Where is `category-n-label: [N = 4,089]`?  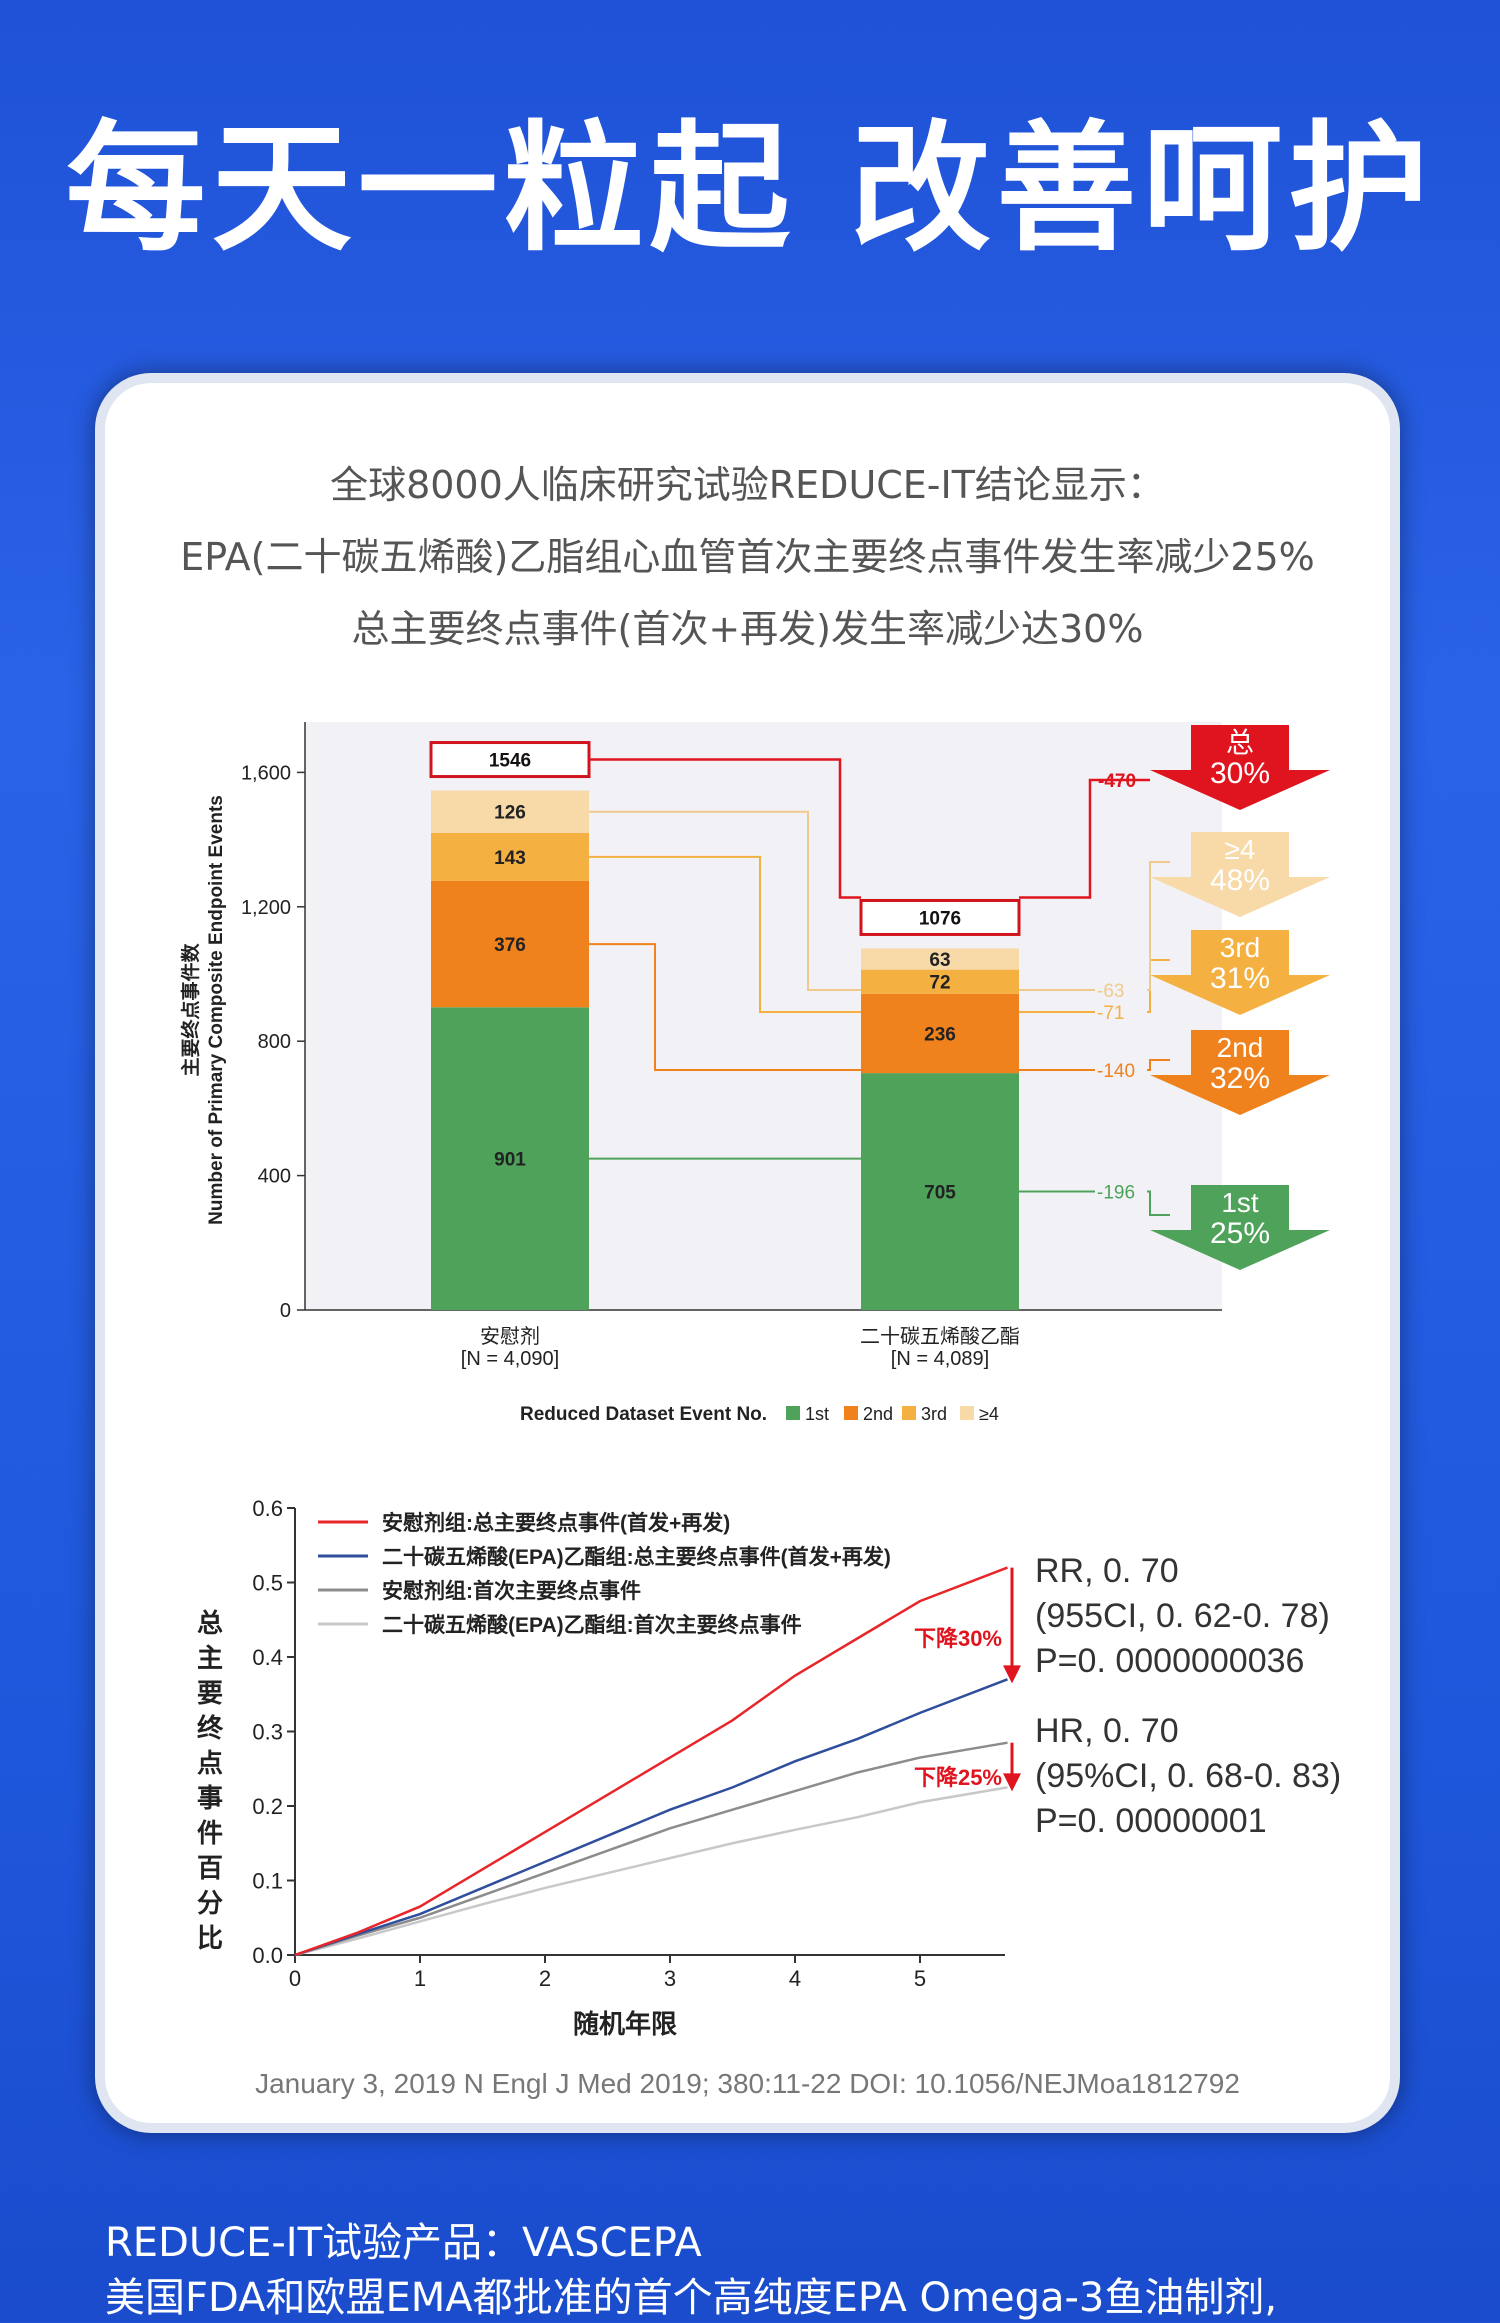
category-n-label: [N = 4,089] is located at coordinates (940, 1359).